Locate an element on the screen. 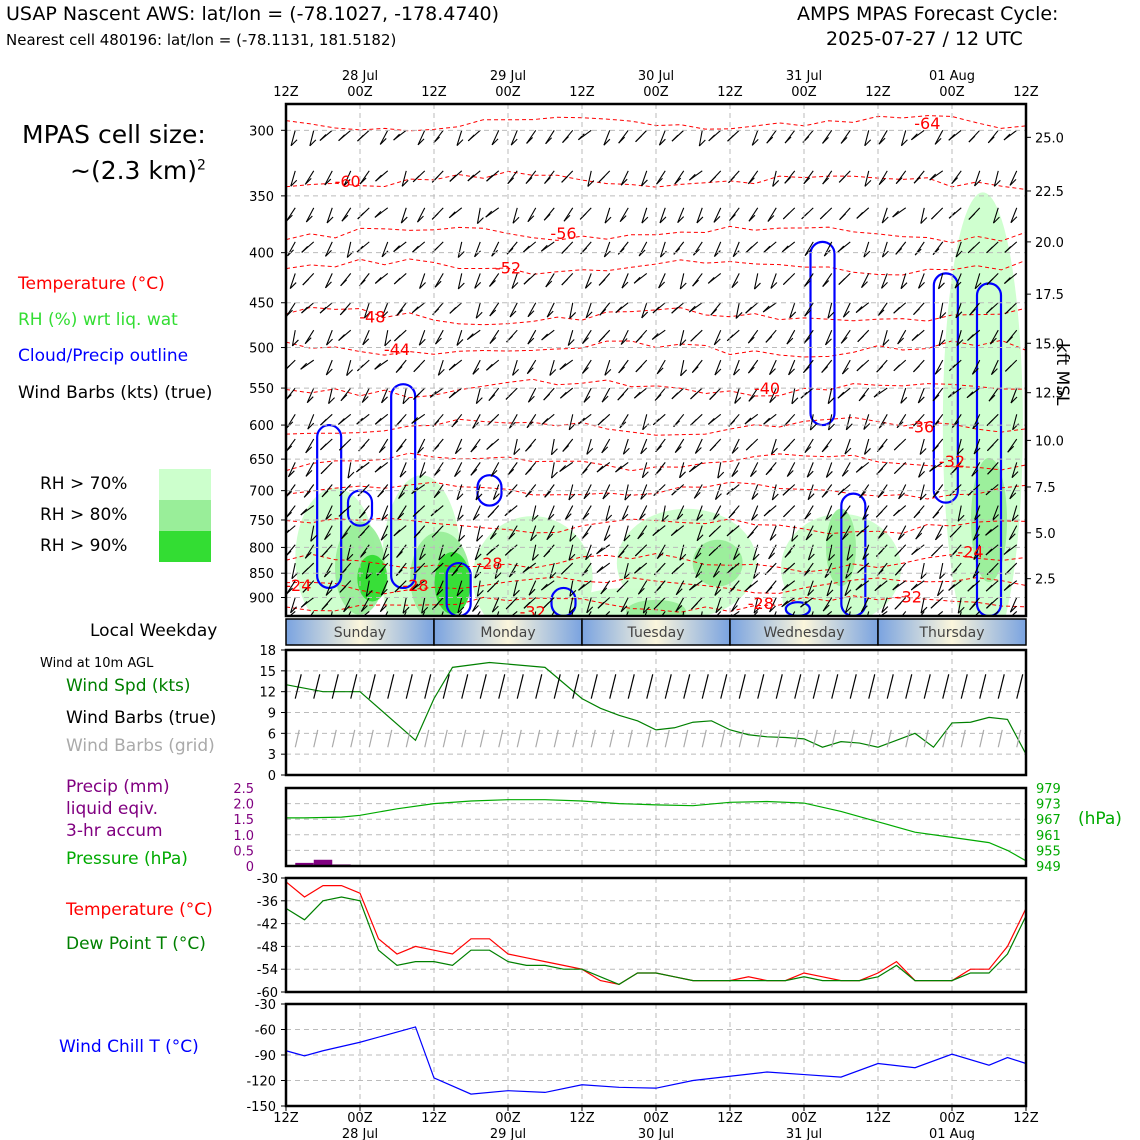  pressure-tick-label: 979 is located at coordinates (1048, 789).